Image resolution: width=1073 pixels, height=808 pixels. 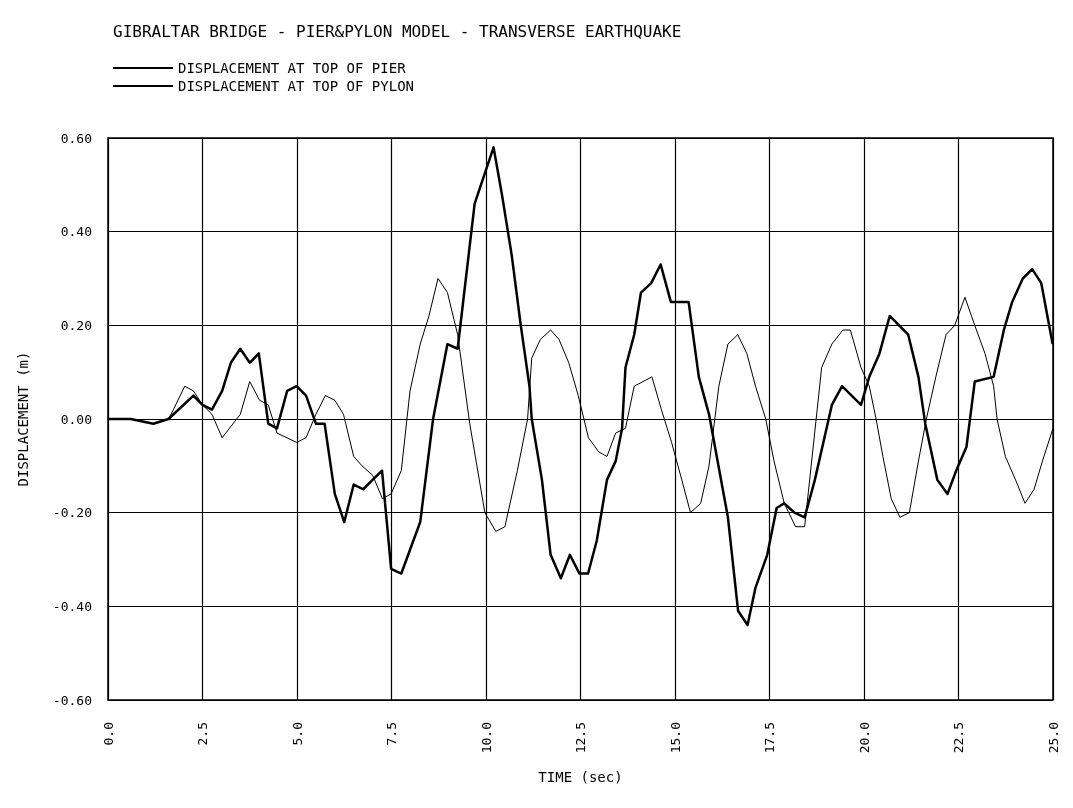 I want to click on x-tick-label: 22.5, so click(x=958, y=738).